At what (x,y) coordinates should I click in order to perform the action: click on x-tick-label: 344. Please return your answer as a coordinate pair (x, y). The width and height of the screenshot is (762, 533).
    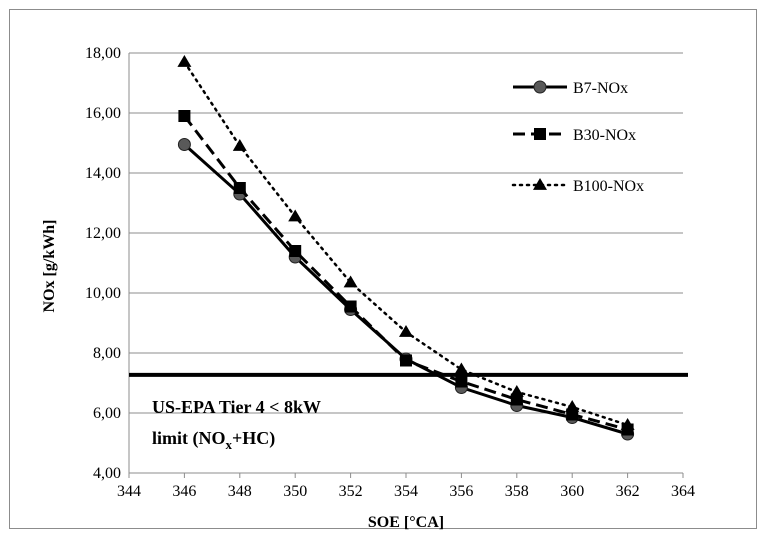
    Looking at the image, I should click on (129, 491).